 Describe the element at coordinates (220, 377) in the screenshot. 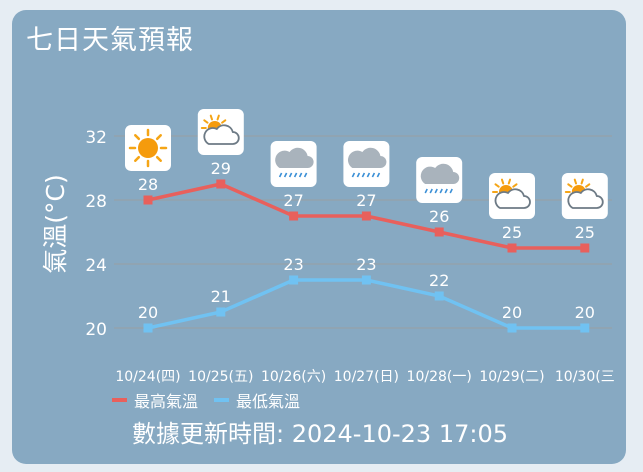

I see `x-tick-label: 10/25(五)` at that location.